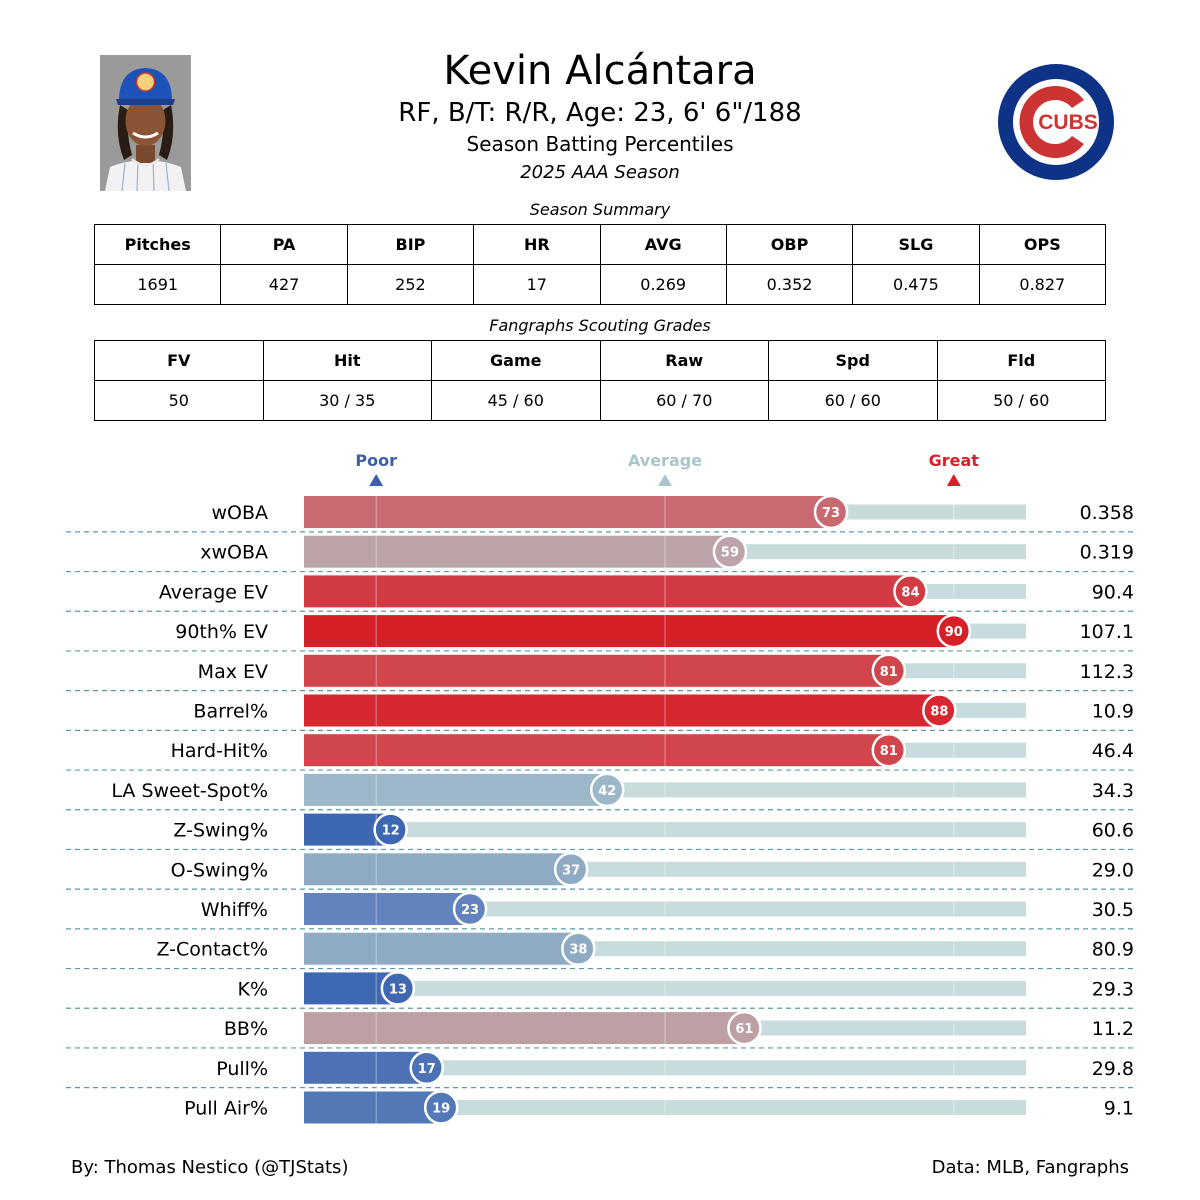 This screenshot has width=1200, height=1200. What do you see at coordinates (665, 830) in the screenshot?
I see `track-z-swing-pct` at bounding box center [665, 830].